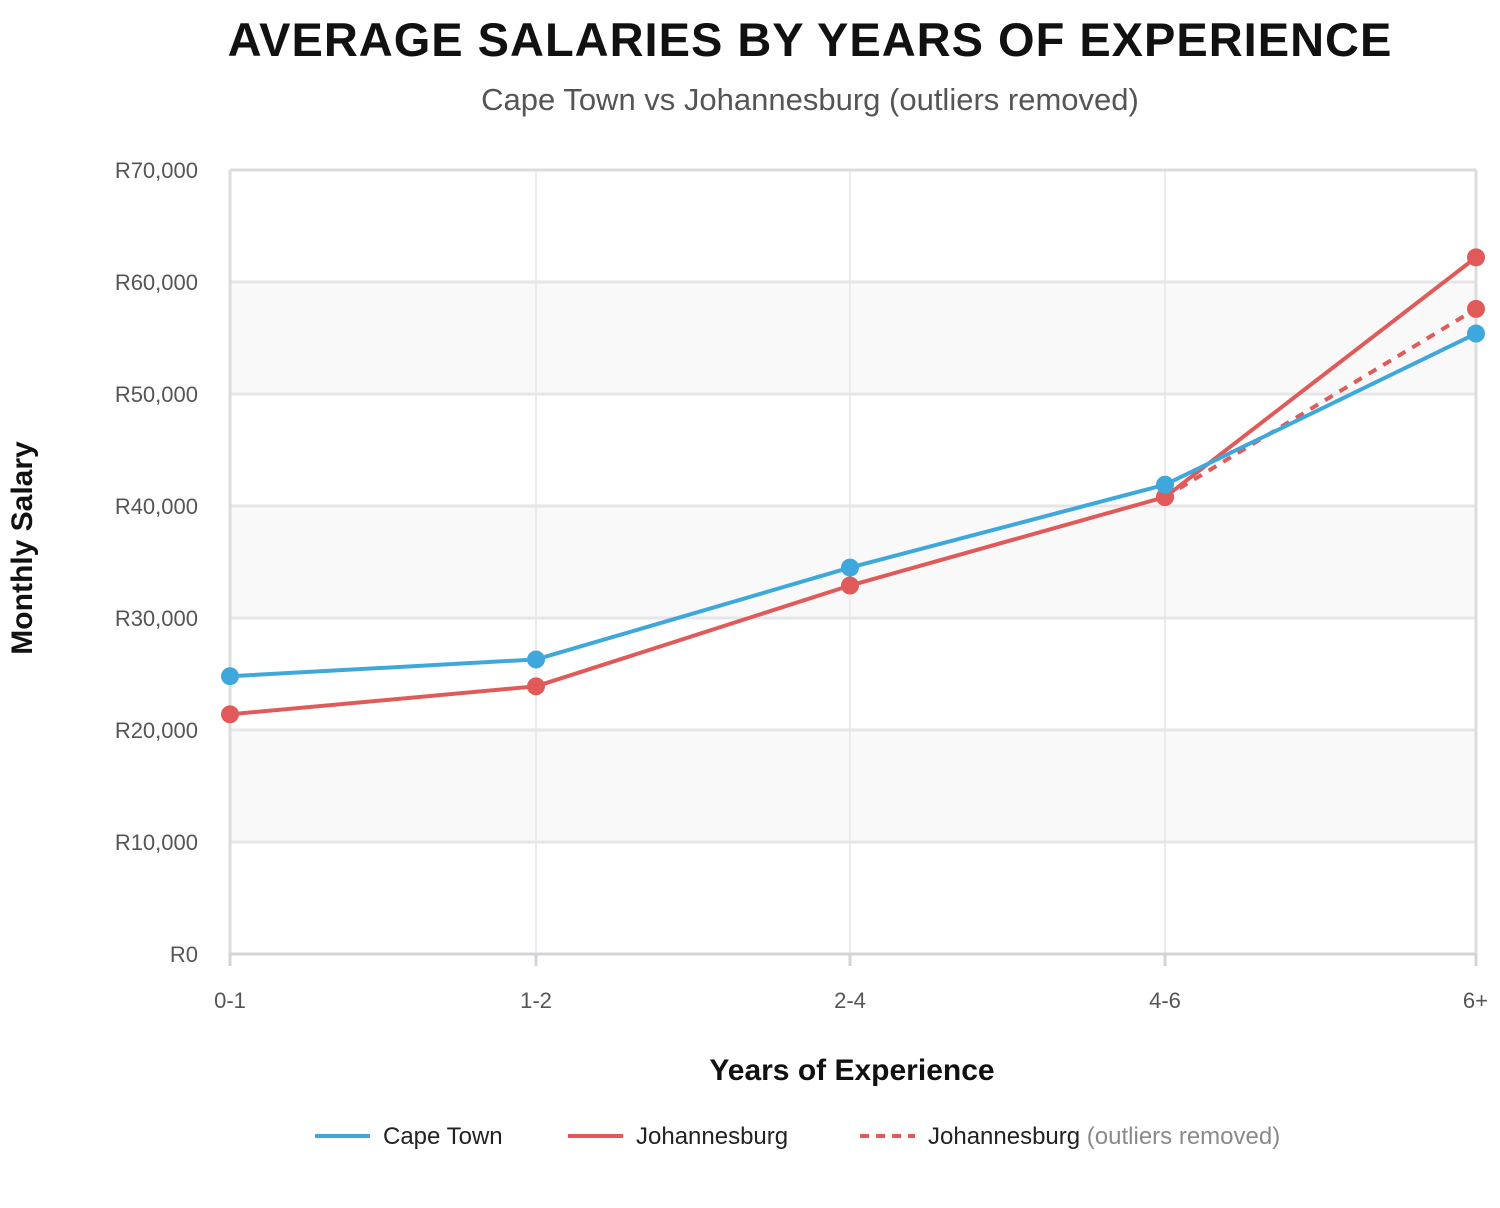  What do you see at coordinates (443, 1136) in the screenshot?
I see `legend-label-0: Cape Town` at bounding box center [443, 1136].